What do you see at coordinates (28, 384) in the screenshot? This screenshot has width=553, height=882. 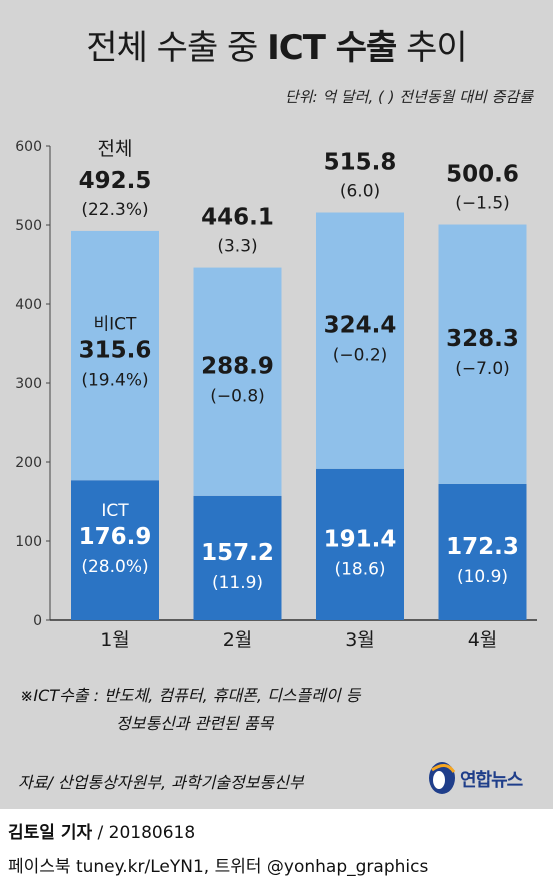 I see `y-tick-label: 300` at bounding box center [28, 384].